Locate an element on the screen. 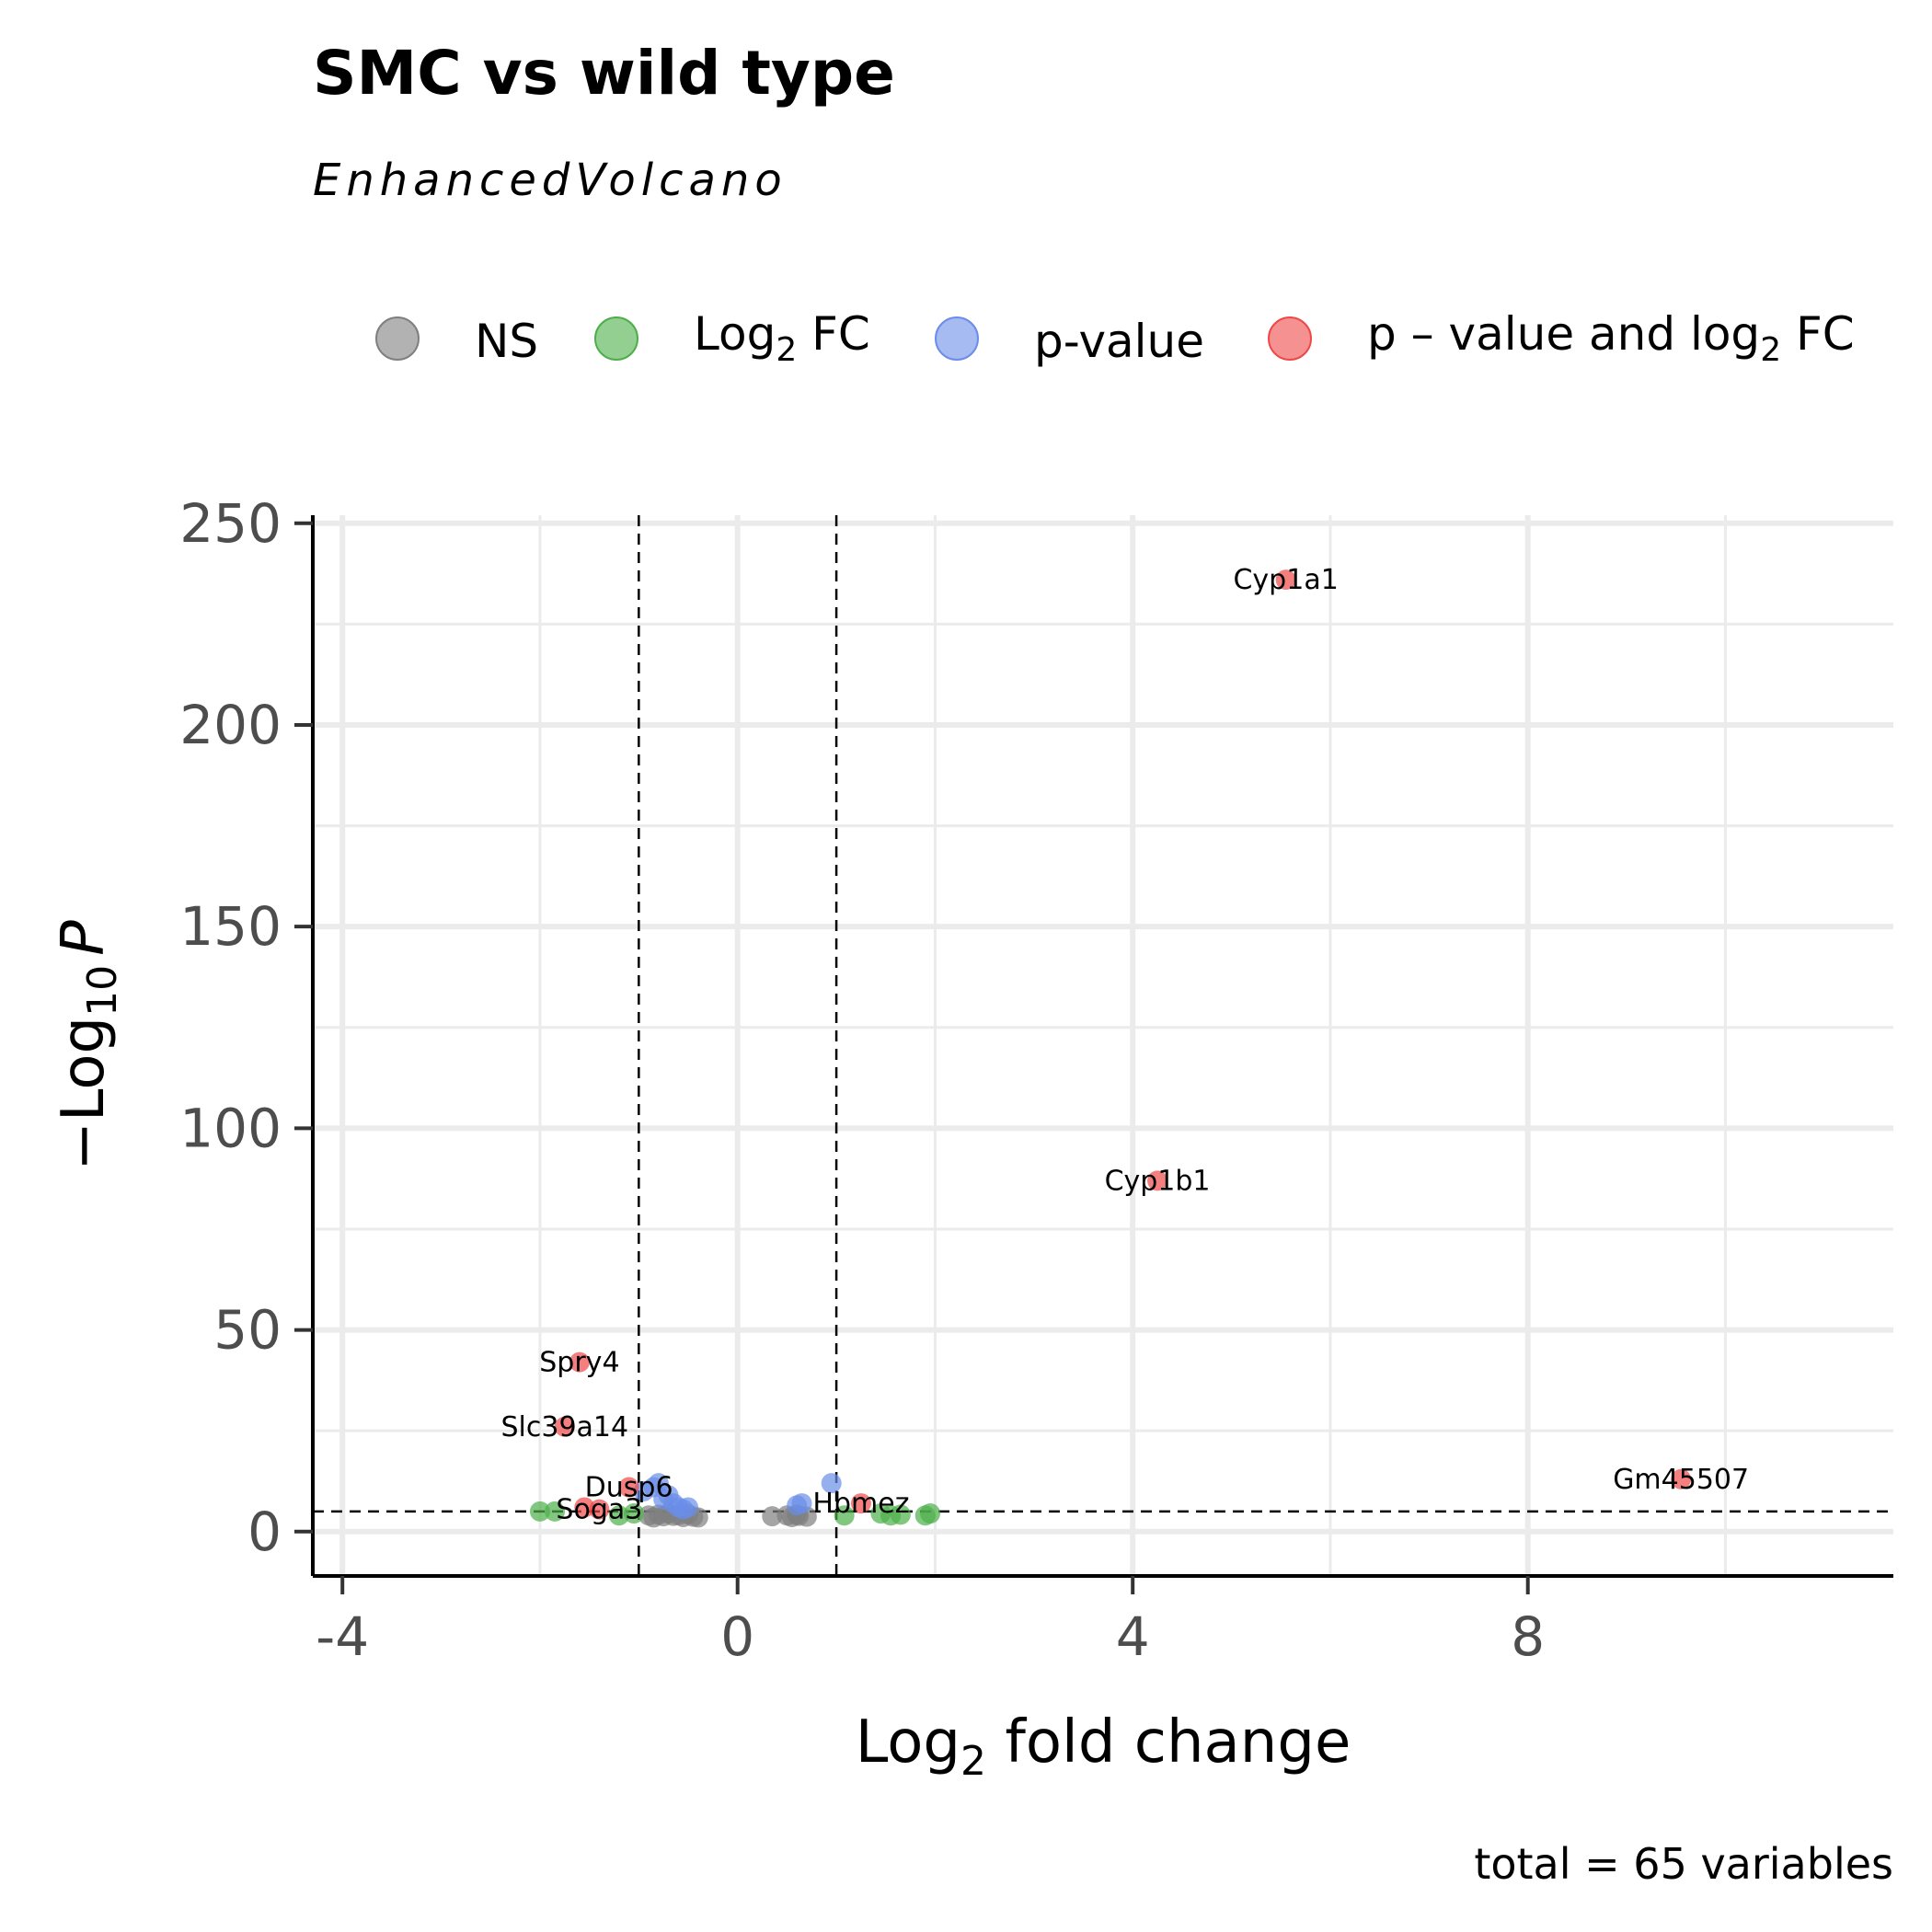 This screenshot has height=1932, width=1932. legend-marker-ns is located at coordinates (397, 338).